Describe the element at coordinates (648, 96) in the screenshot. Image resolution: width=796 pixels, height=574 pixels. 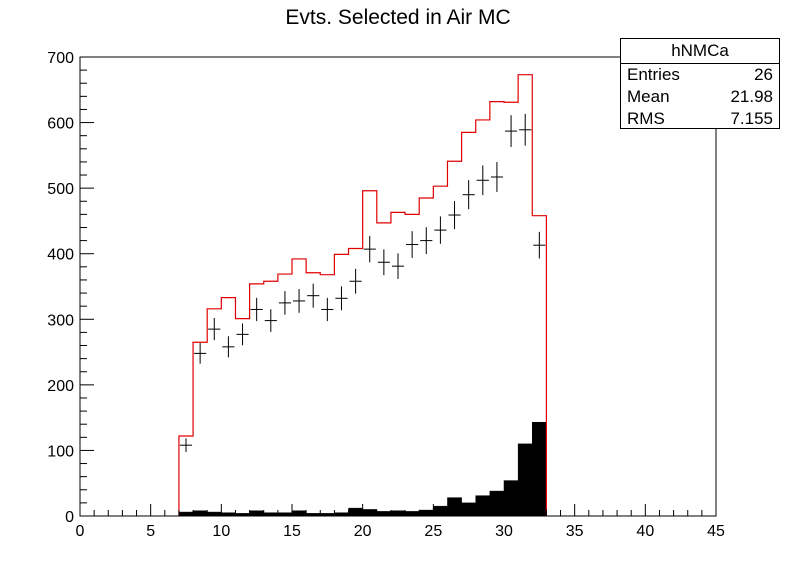
I see `stats-label: Mean` at that location.